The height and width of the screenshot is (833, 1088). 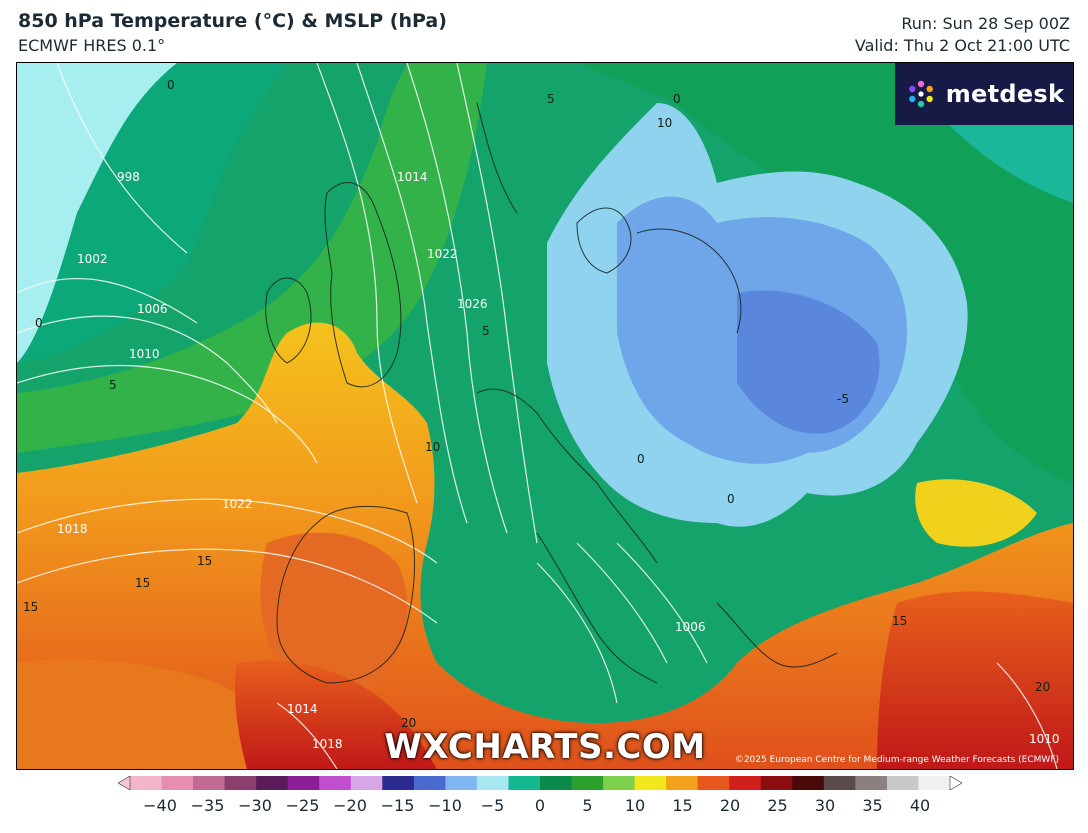 I want to click on colorbar-tick-label: 15, so click(x=682, y=805).